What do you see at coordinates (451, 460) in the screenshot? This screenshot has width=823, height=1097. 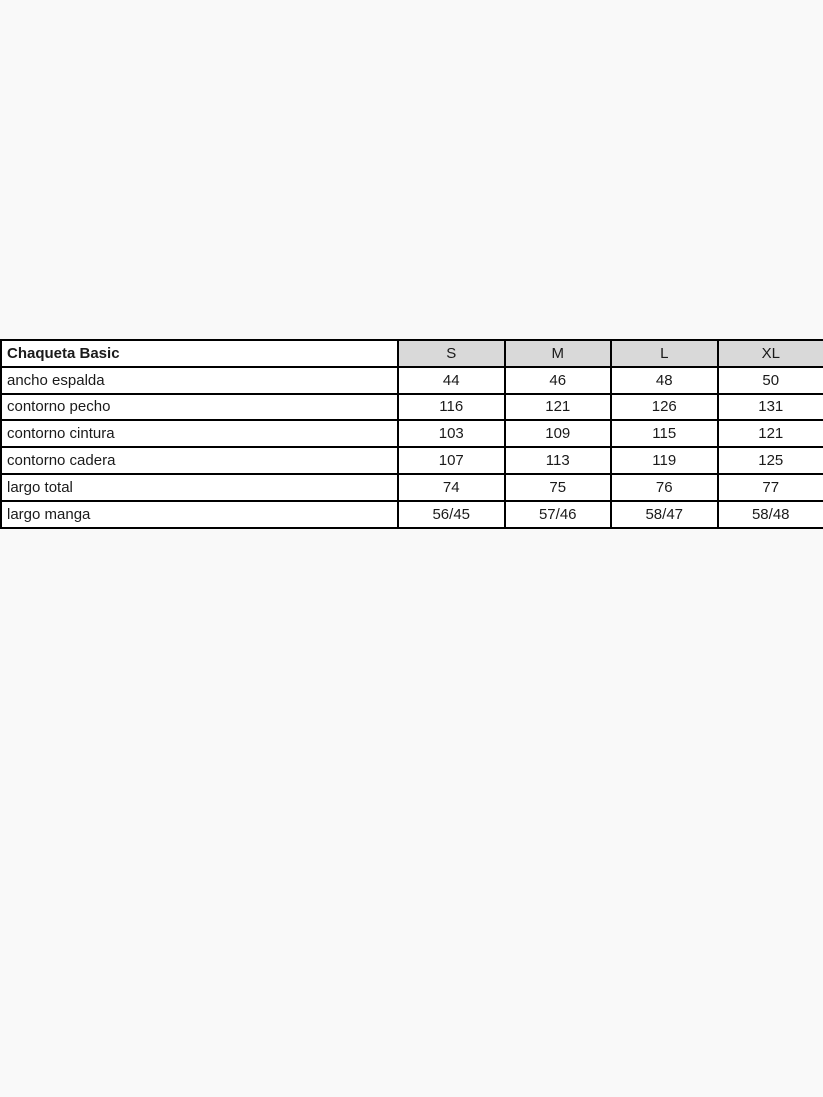 I see `cell-value: 107` at bounding box center [451, 460].